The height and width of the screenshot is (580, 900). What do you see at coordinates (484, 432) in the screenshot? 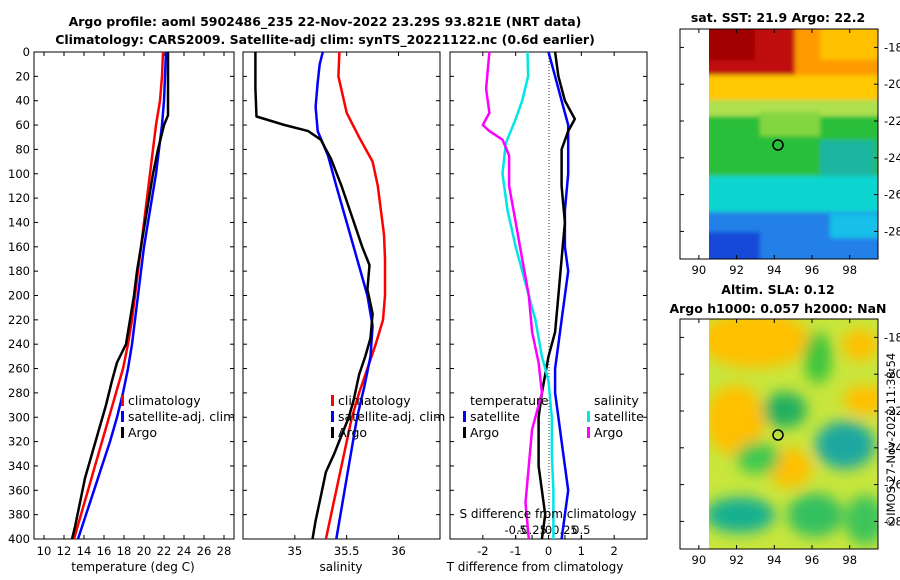
I see `legend-label-temp-argo: Argo` at bounding box center [484, 432].